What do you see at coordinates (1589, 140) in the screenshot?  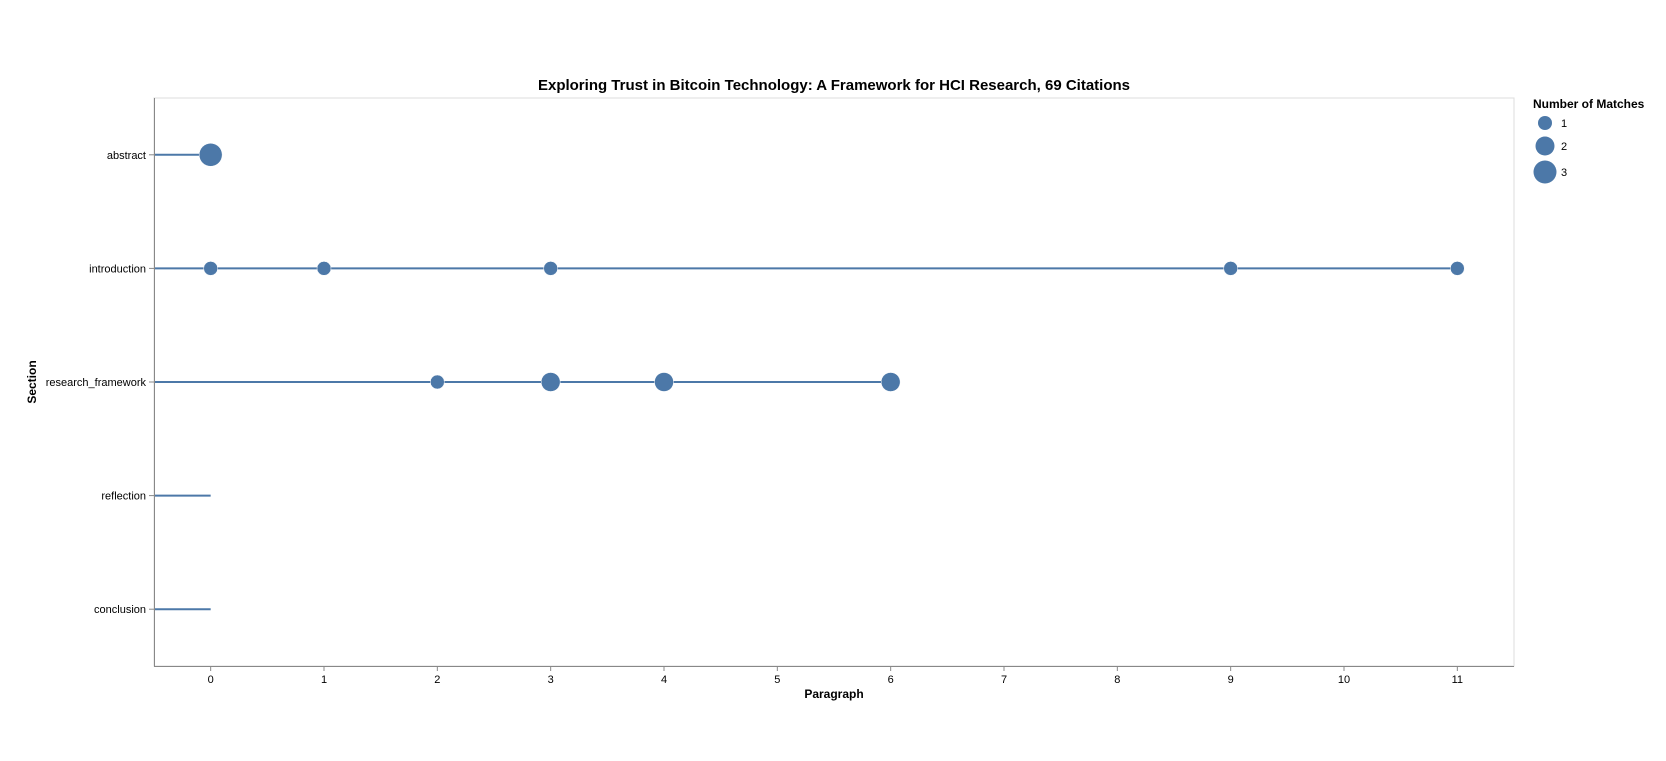 I see `legend: Number of Matches 1 2 3` at bounding box center [1589, 140].